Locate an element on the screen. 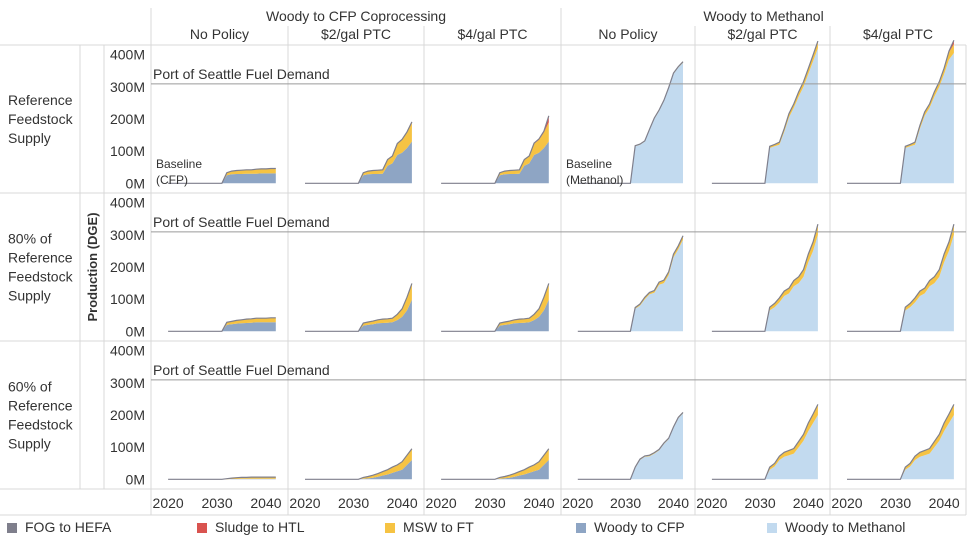  baseline-label: Baseline (Methanol) is located at coordinates (594, 172).